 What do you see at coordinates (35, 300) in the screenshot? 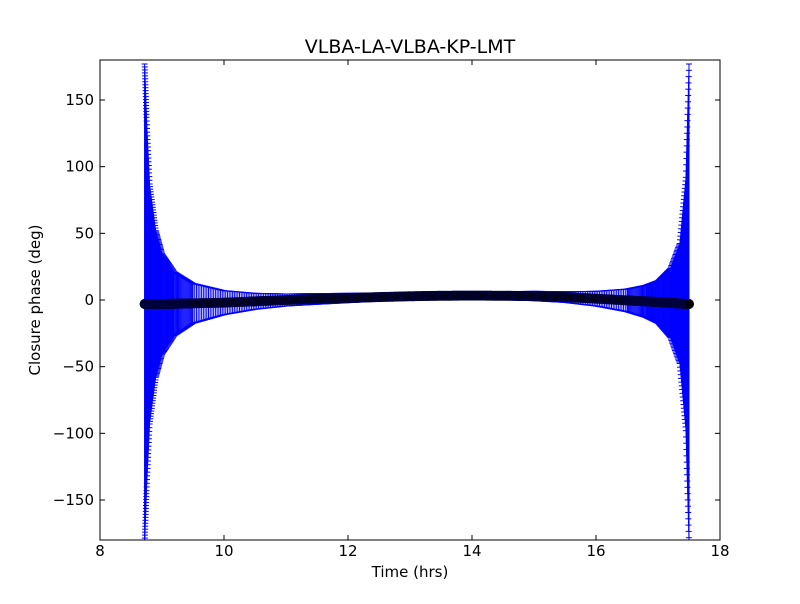
I see `y-axis-label: Closure phase (deg)` at bounding box center [35, 300].